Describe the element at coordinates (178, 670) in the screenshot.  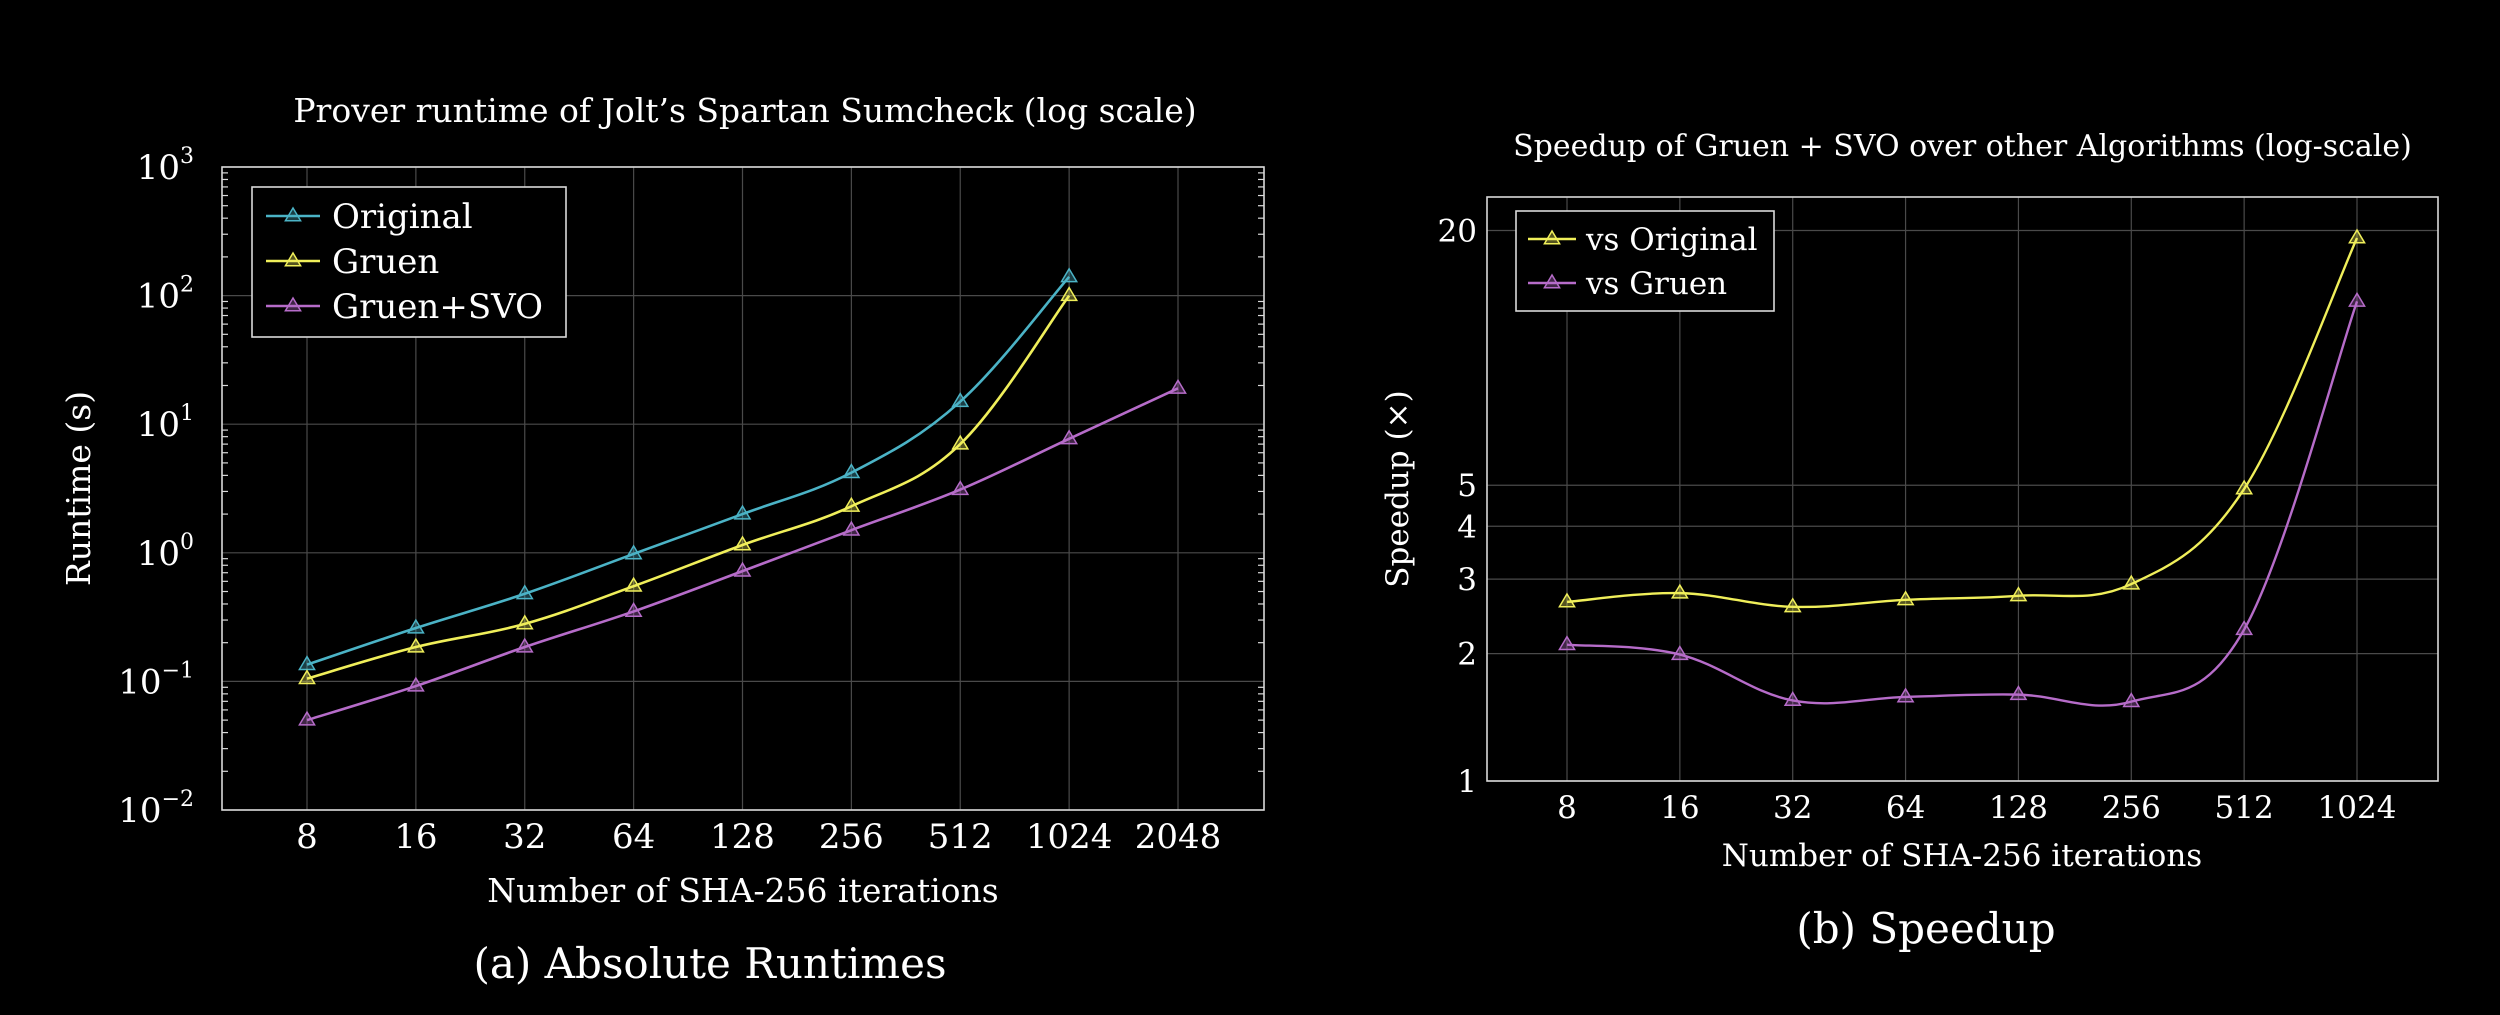
I see `y-tick-exponent: −1` at that location.